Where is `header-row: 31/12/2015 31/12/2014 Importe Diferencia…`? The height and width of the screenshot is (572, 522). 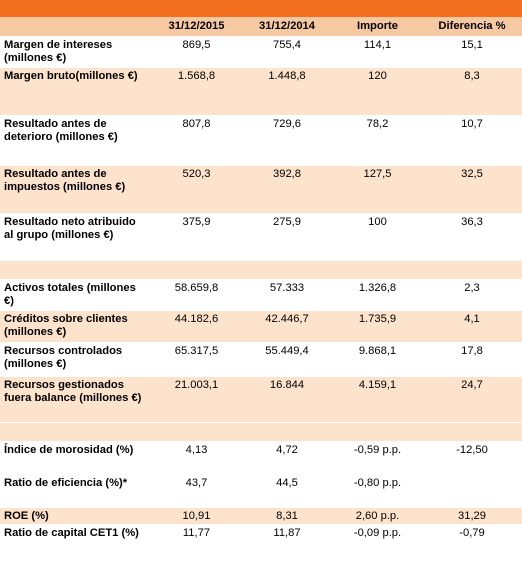
header-row: 31/12/2015 31/12/2014 Importe Diferencia… is located at coordinates (261, 27).